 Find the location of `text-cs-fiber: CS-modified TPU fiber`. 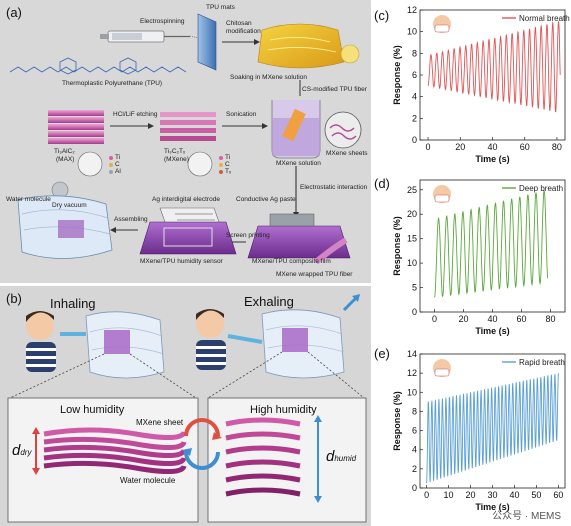

text-cs-fiber: CS-modified TPU fiber is located at coordinates (334, 89).